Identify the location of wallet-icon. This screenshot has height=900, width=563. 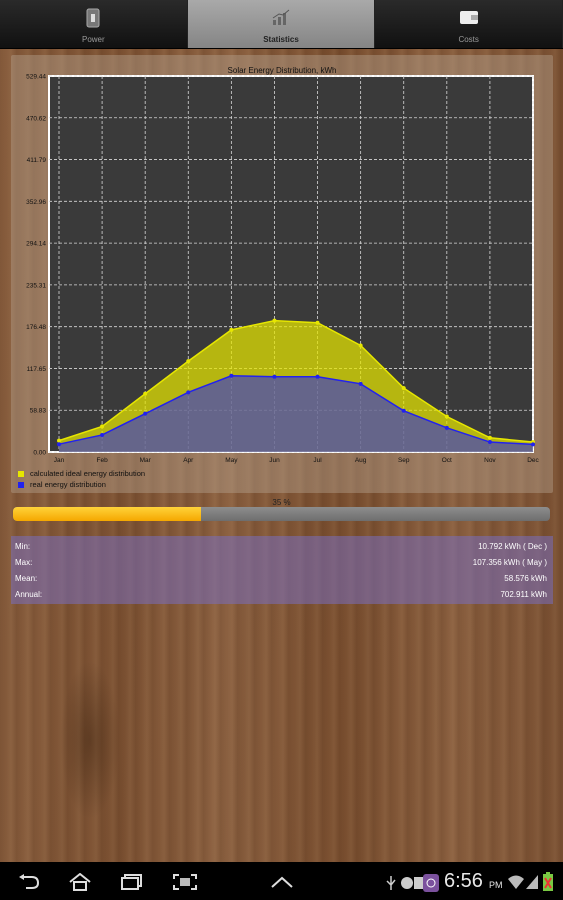
(468, 17).